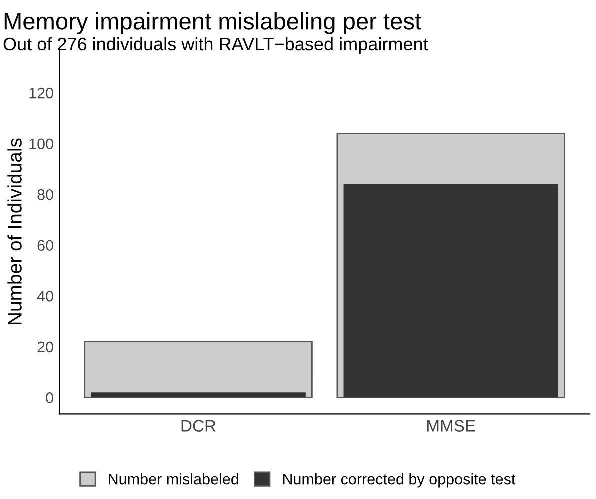 The height and width of the screenshot is (499, 596). What do you see at coordinates (46, 194) in the screenshot?
I see `y-tick-label: 80` at bounding box center [46, 194].